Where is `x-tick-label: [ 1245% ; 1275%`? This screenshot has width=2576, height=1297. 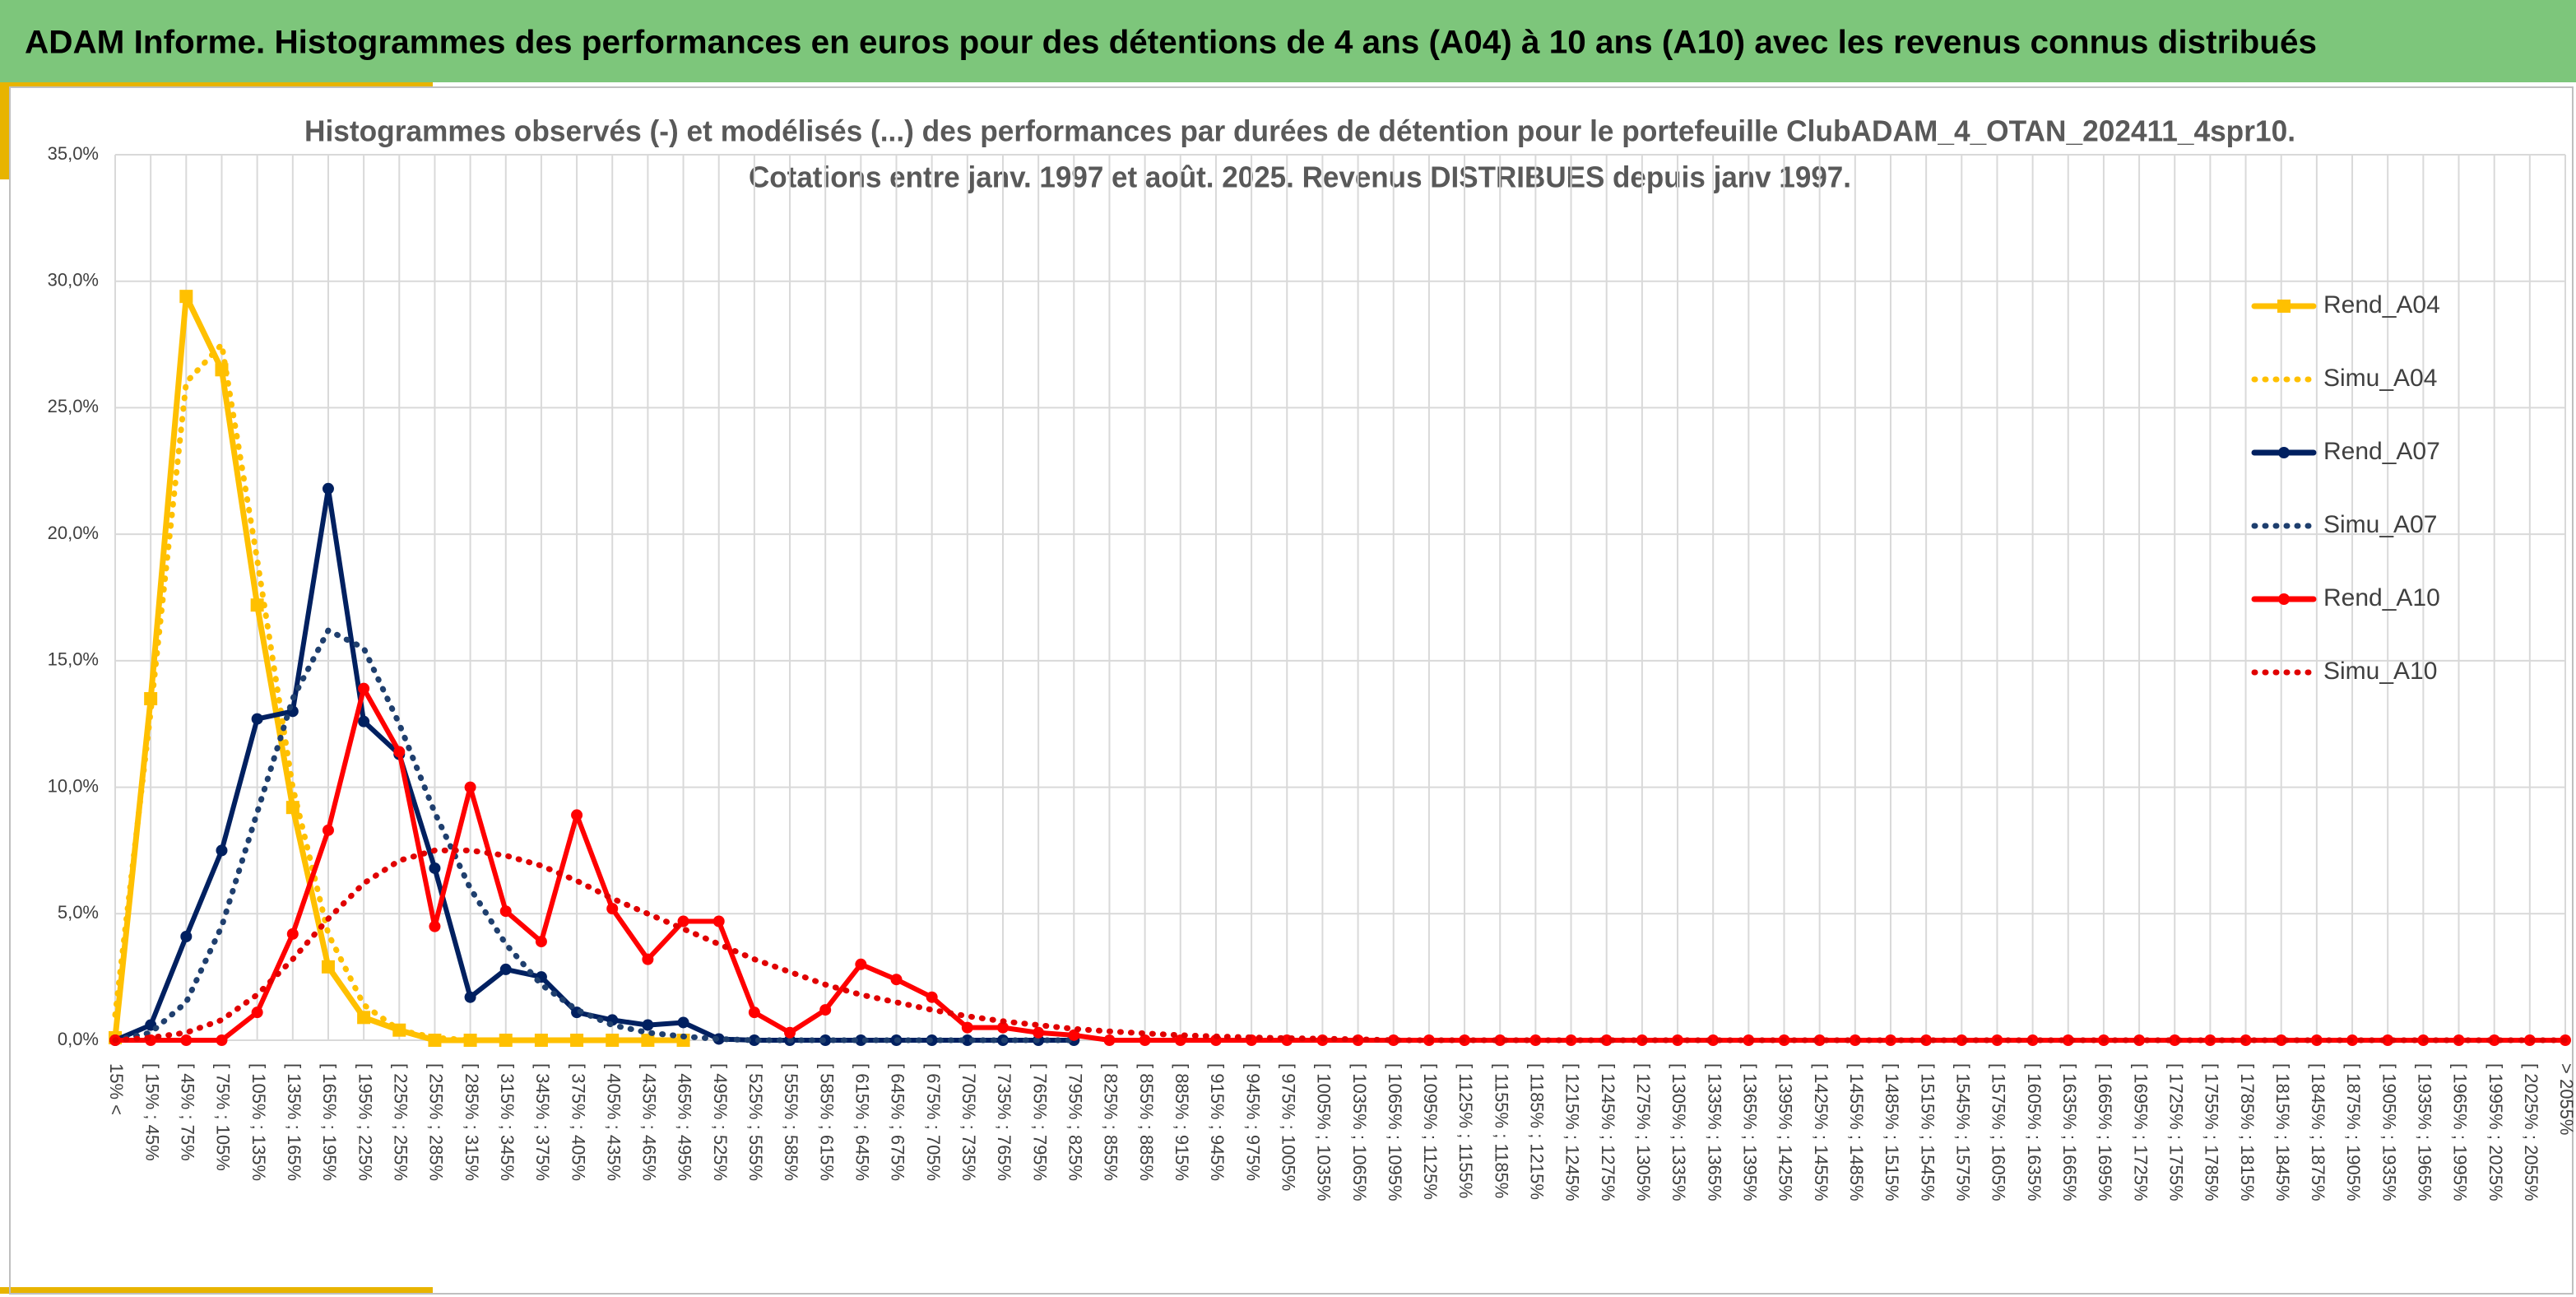 x-tick-label: [ 1245% ; 1275% is located at coordinates (1608, 1133).